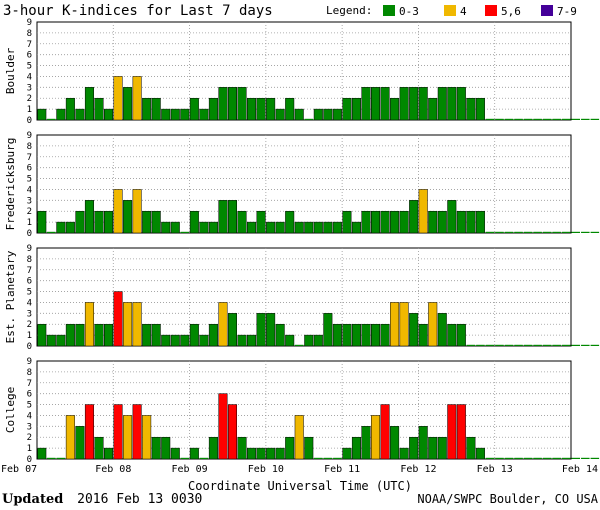 The image size is (600, 510). I want to click on y-tick-label: 8, so click(29, 373).